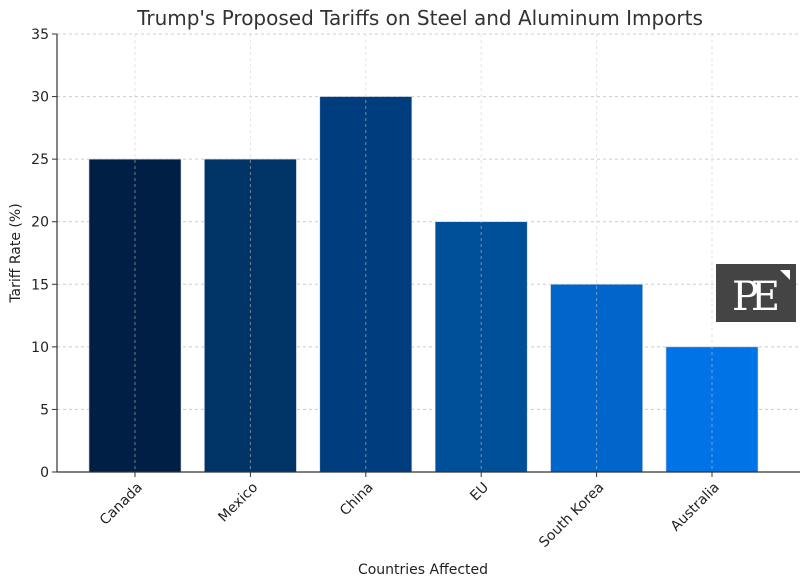 This screenshot has height=586, width=800. I want to click on y-tick-label: 30, so click(40, 98).